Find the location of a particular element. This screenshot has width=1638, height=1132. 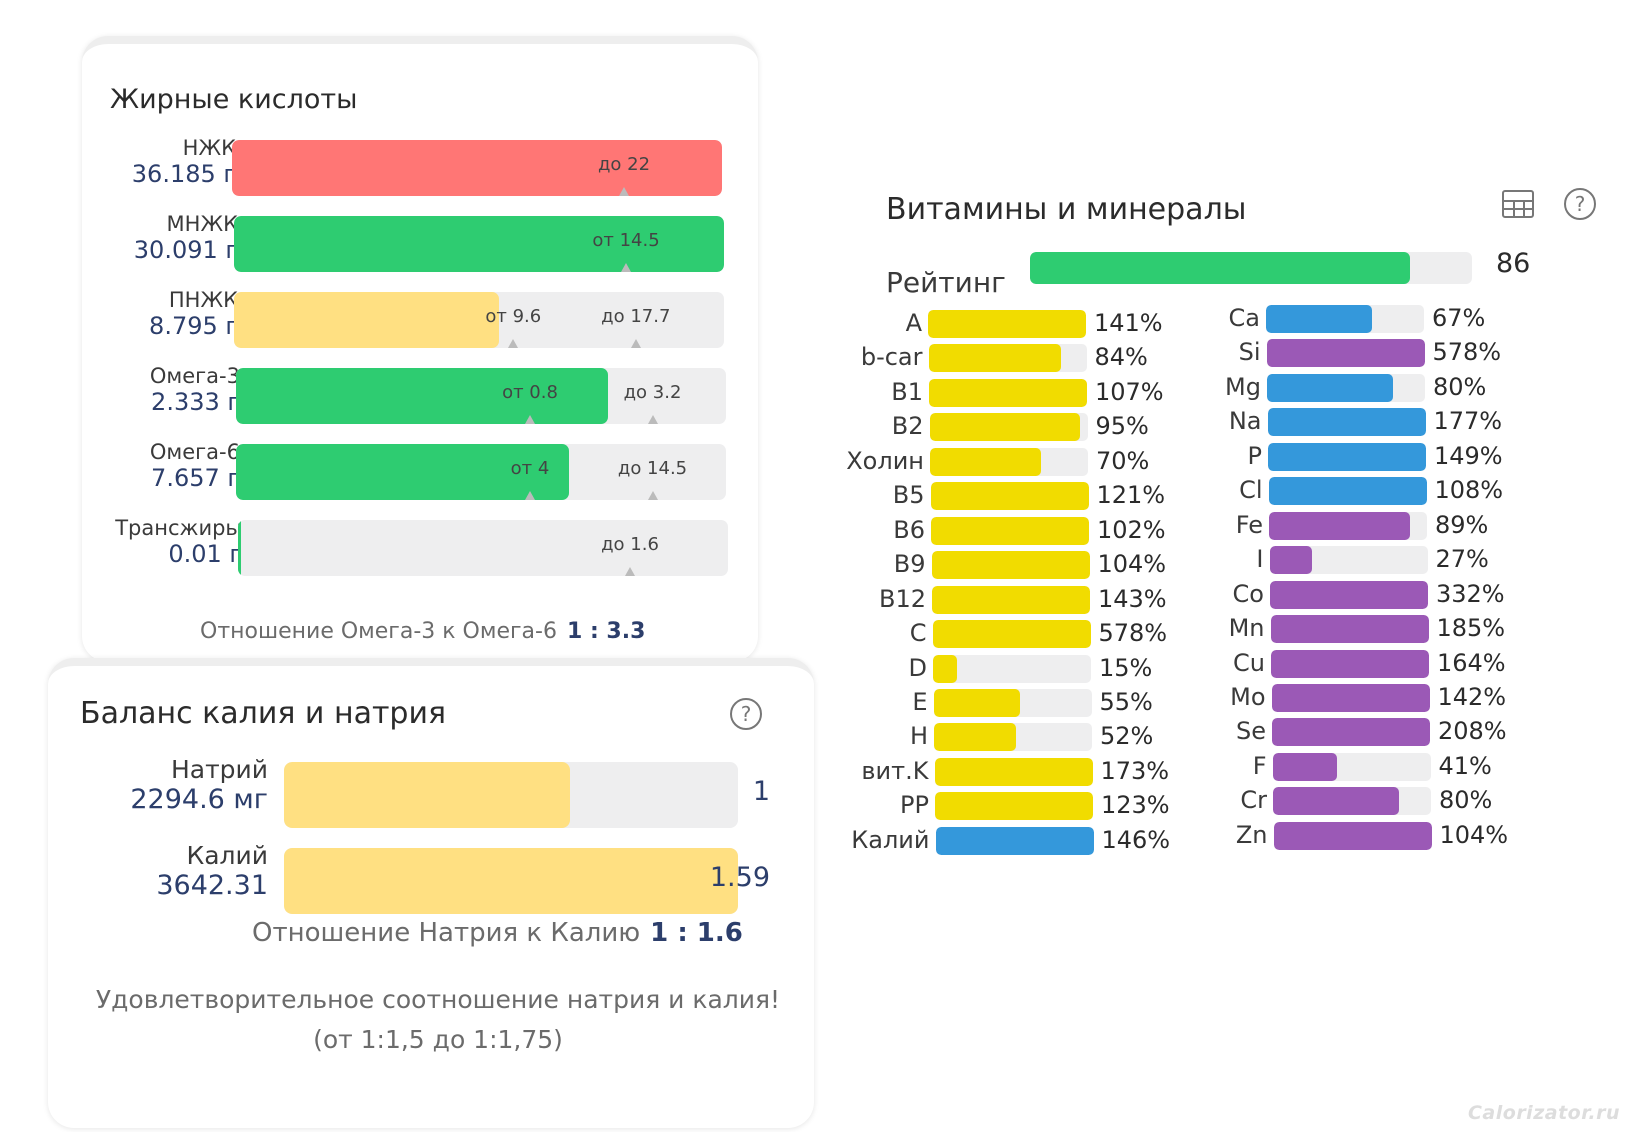

mineral-name: Ca is located at coordinates (1244, 318).